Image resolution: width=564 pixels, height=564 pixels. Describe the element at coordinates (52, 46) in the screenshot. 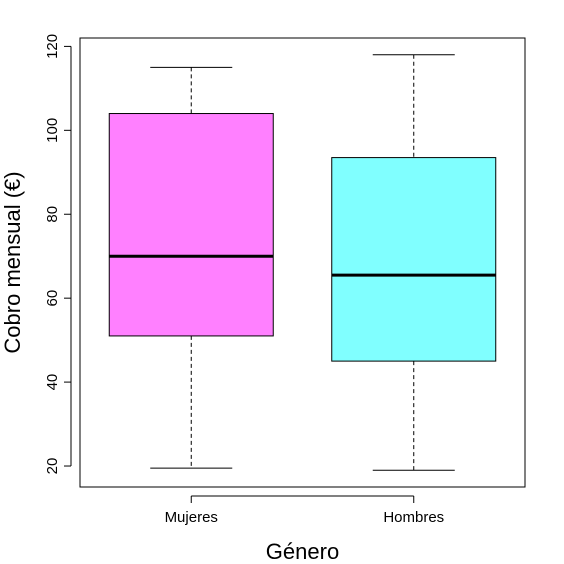

I see `y-tick-label: 120` at that location.